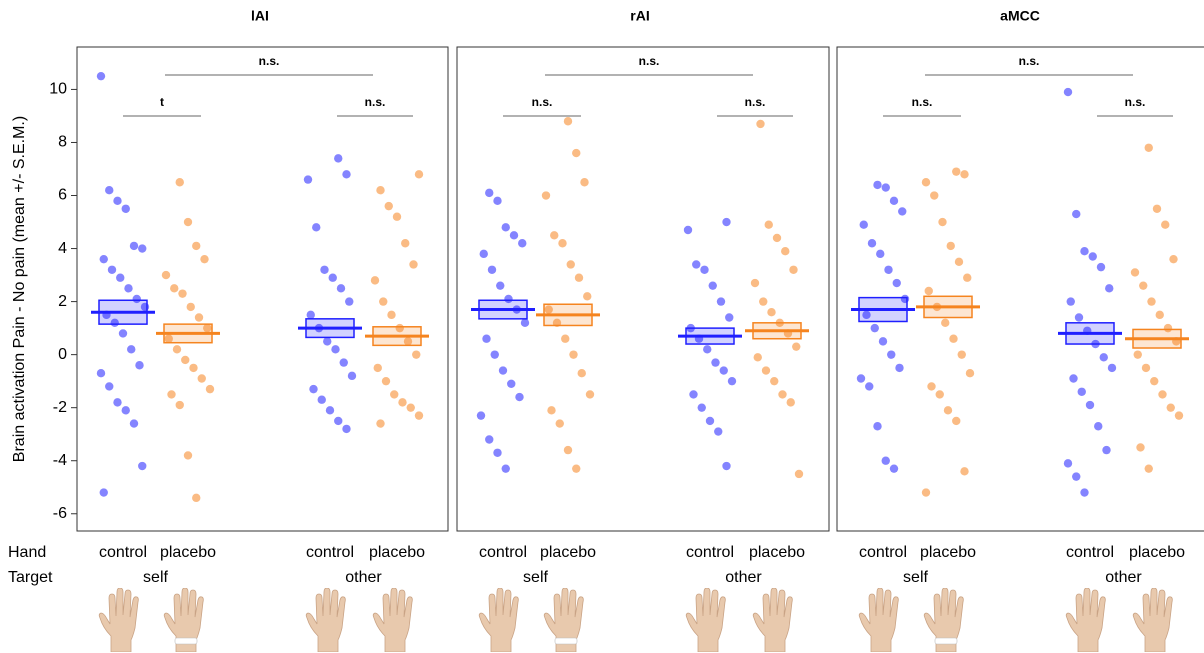 This screenshot has height=653, width=1204. Describe the element at coordinates (1020, 16) in the screenshot. I see `panel-title: aMCC` at that location.